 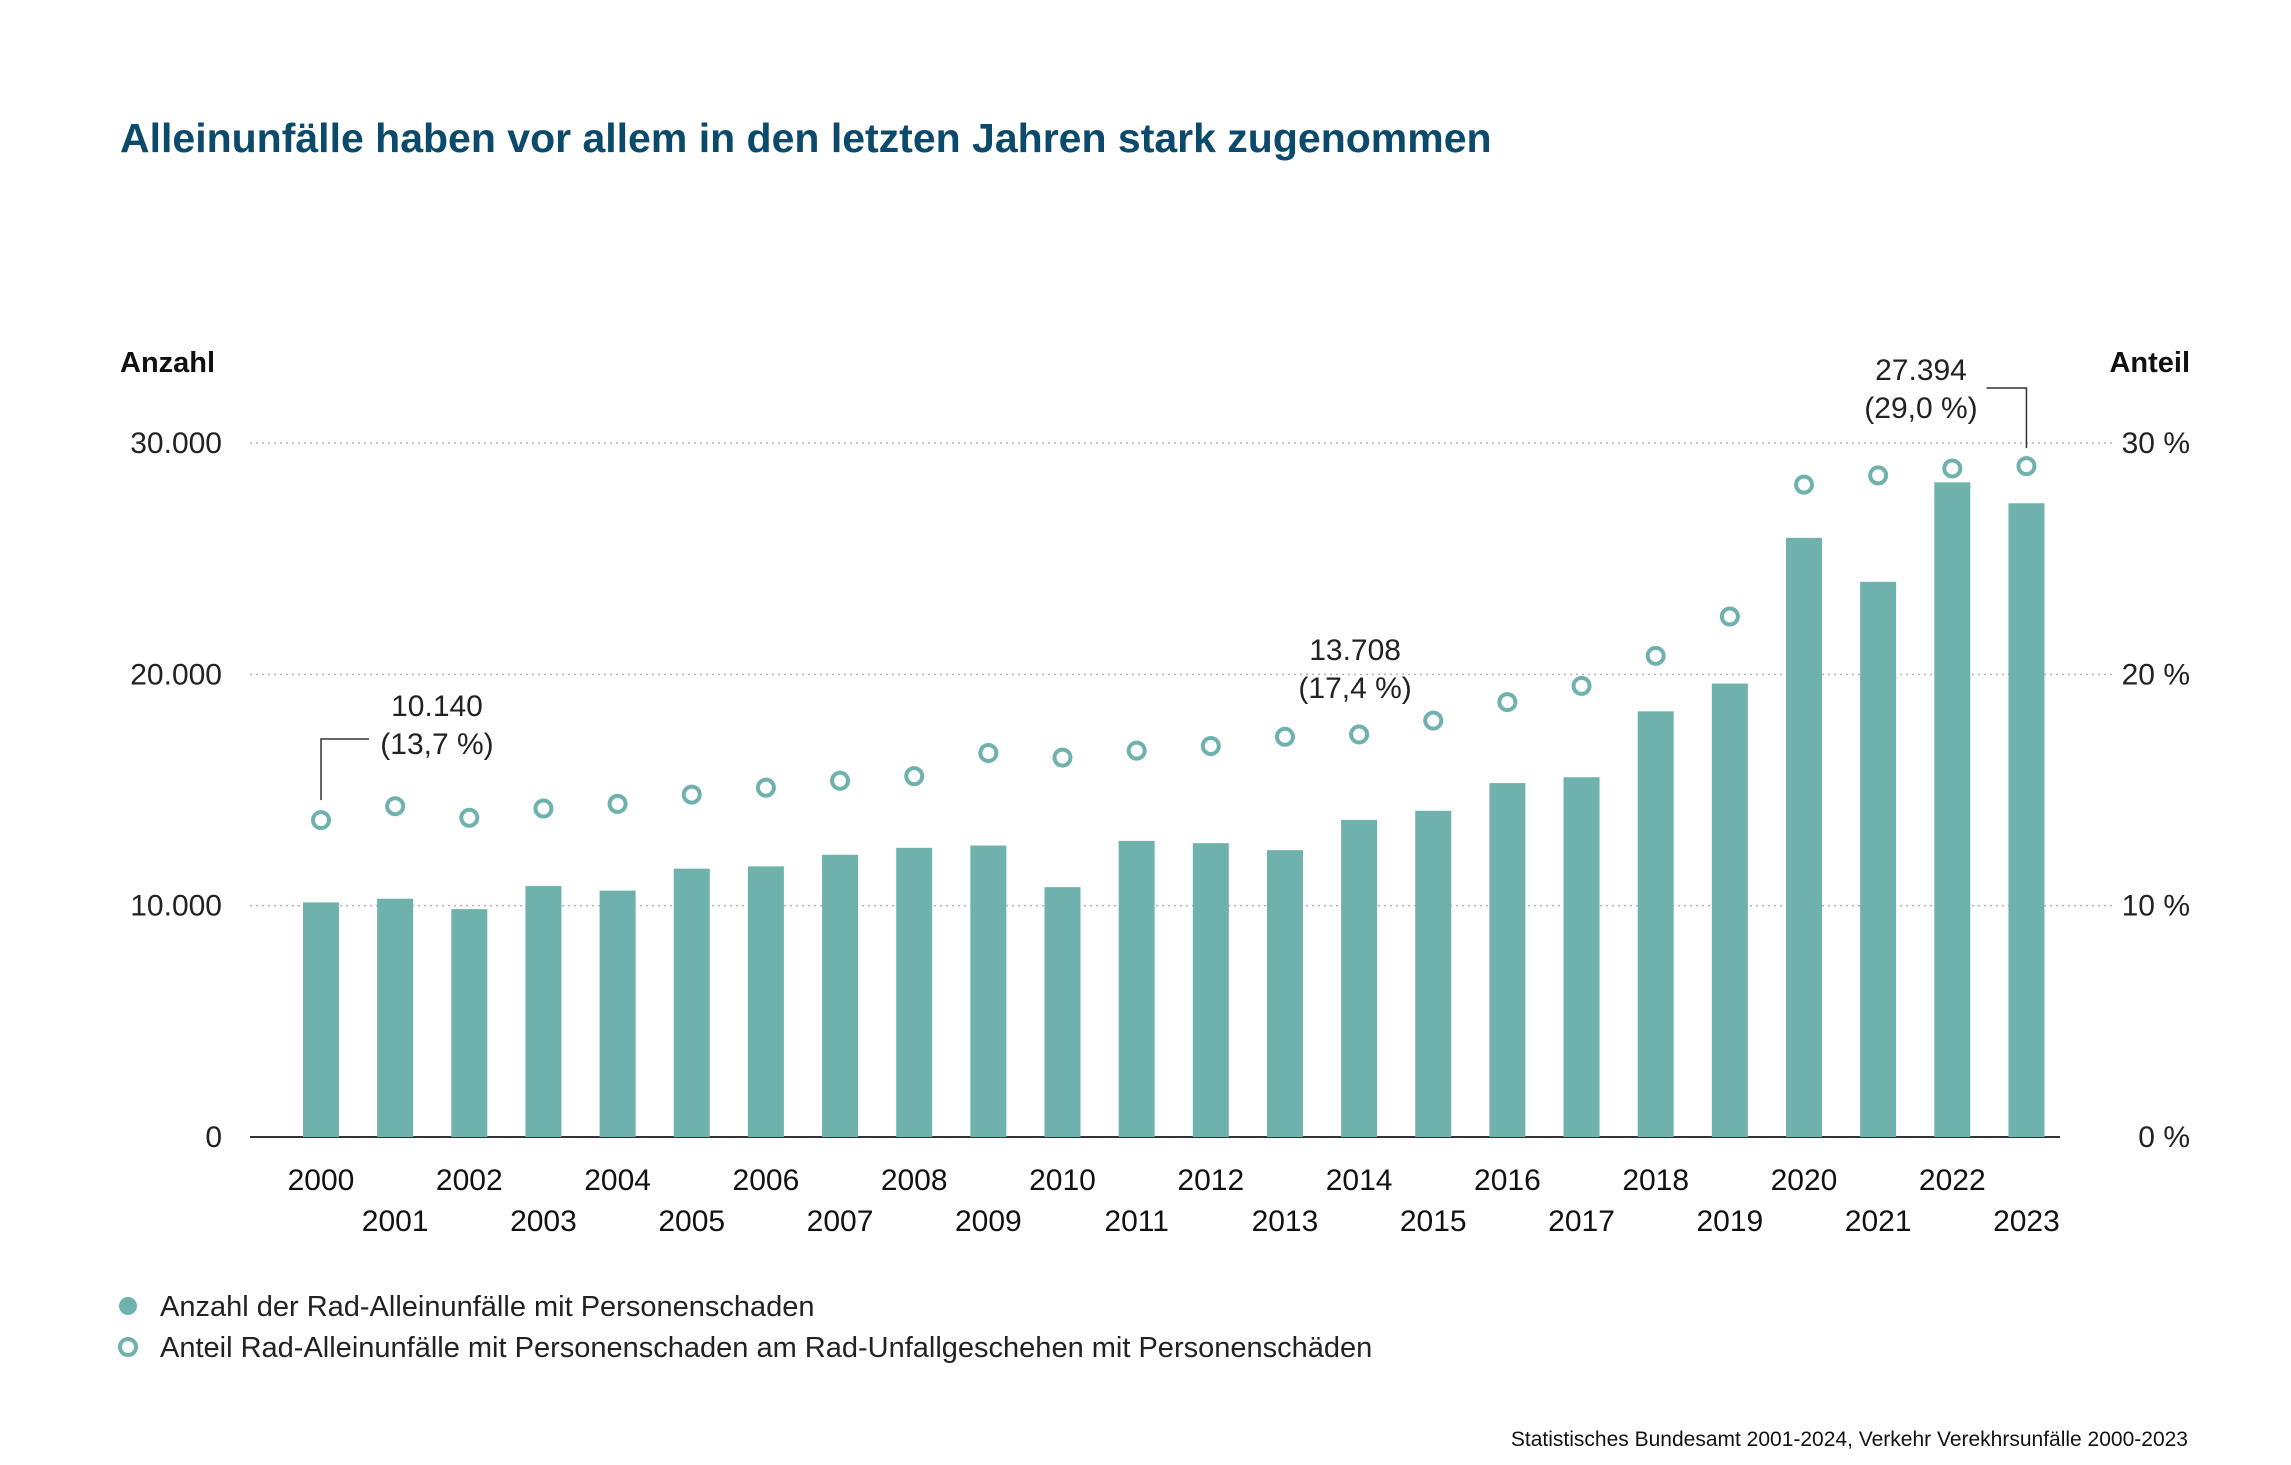 I want to click on x-tick-label: 2016, so click(x=1507, y=1180).